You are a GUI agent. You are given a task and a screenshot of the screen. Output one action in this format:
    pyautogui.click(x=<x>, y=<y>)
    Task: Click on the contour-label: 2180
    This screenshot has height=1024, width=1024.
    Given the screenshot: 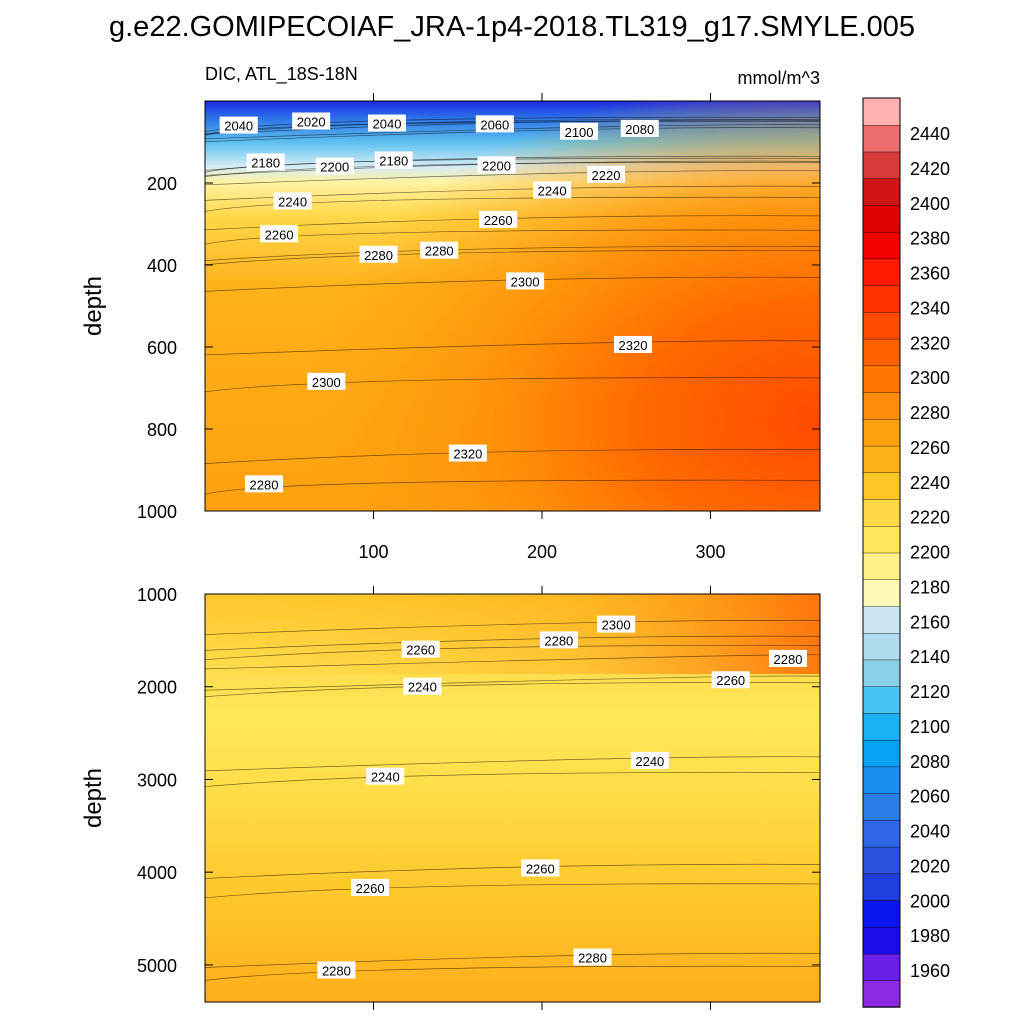 What is the action you would take?
    pyautogui.click(x=393, y=160)
    